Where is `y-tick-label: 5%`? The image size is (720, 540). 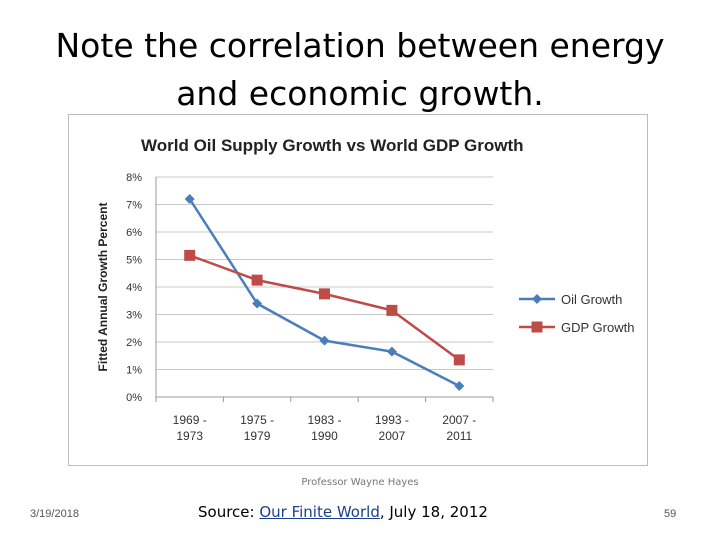 y-tick-label: 5% is located at coordinates (134, 261).